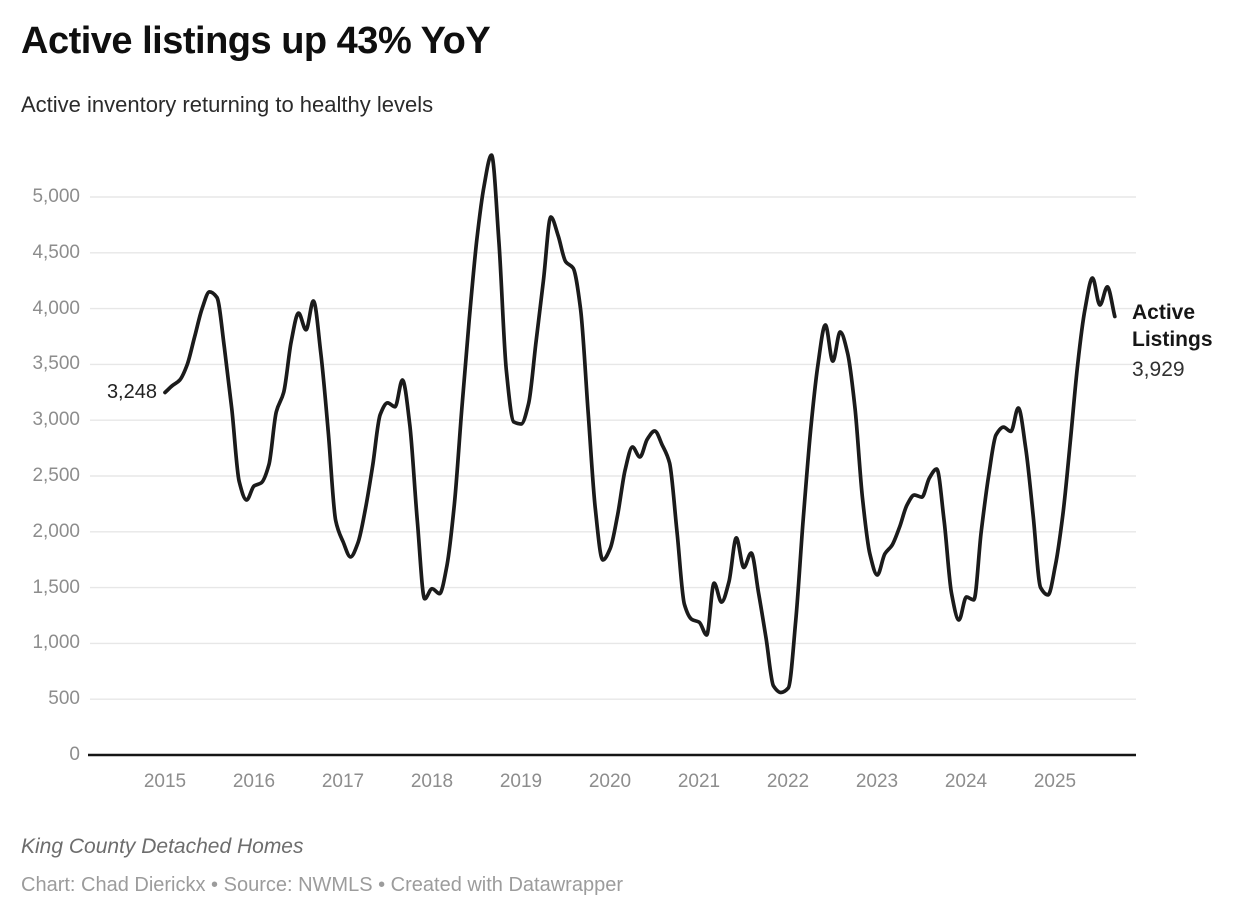 The height and width of the screenshot is (920, 1240). Describe the element at coordinates (56, 642) in the screenshot. I see `y-tick-label: 1,000` at that location.